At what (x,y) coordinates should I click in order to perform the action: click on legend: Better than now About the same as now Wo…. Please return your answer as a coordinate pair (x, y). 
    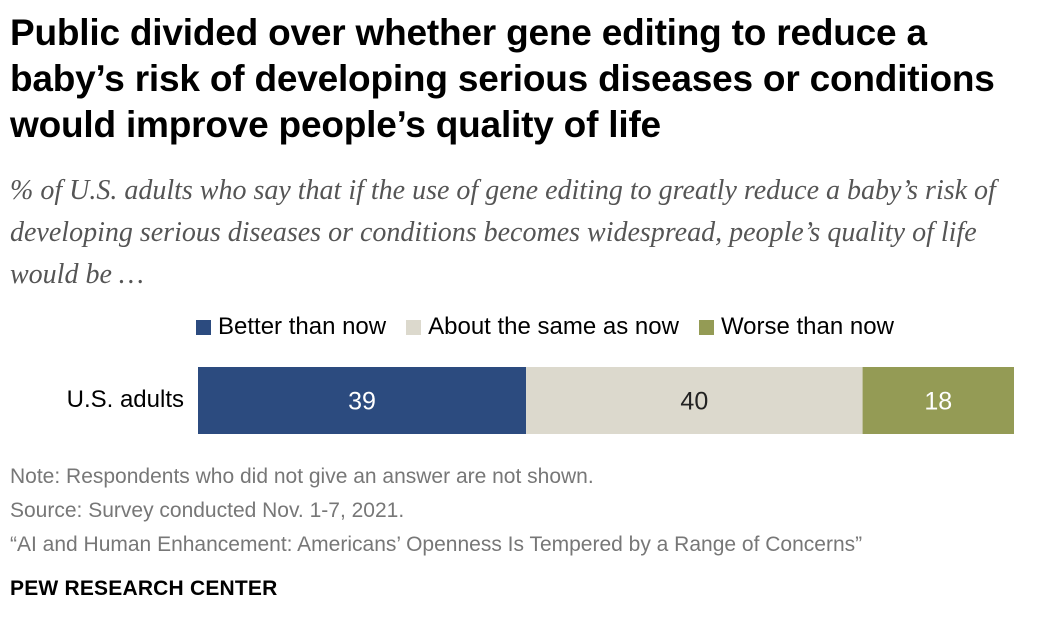
    Looking at the image, I should click on (545, 327).